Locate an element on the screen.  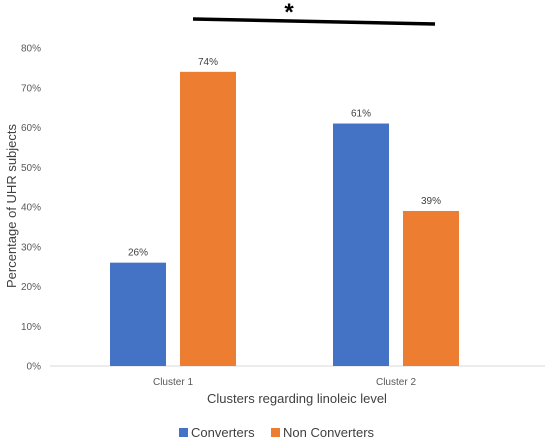
data-label: 39% is located at coordinates (431, 201).